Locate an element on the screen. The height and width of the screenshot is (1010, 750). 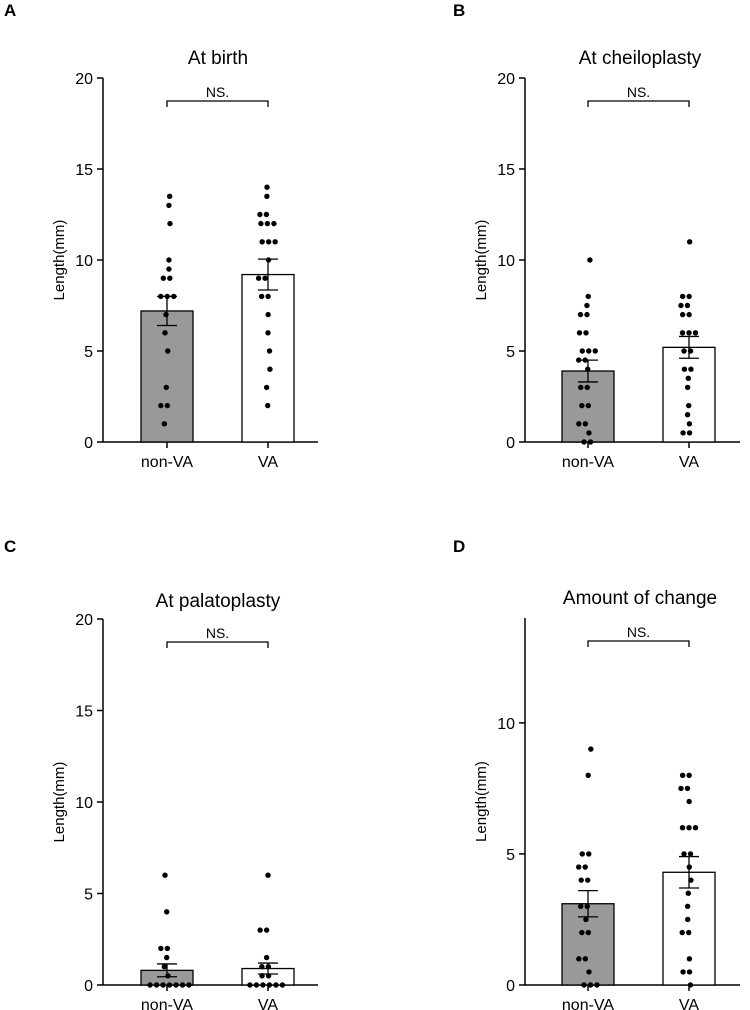
panel-letter: B is located at coordinates (459, 10).